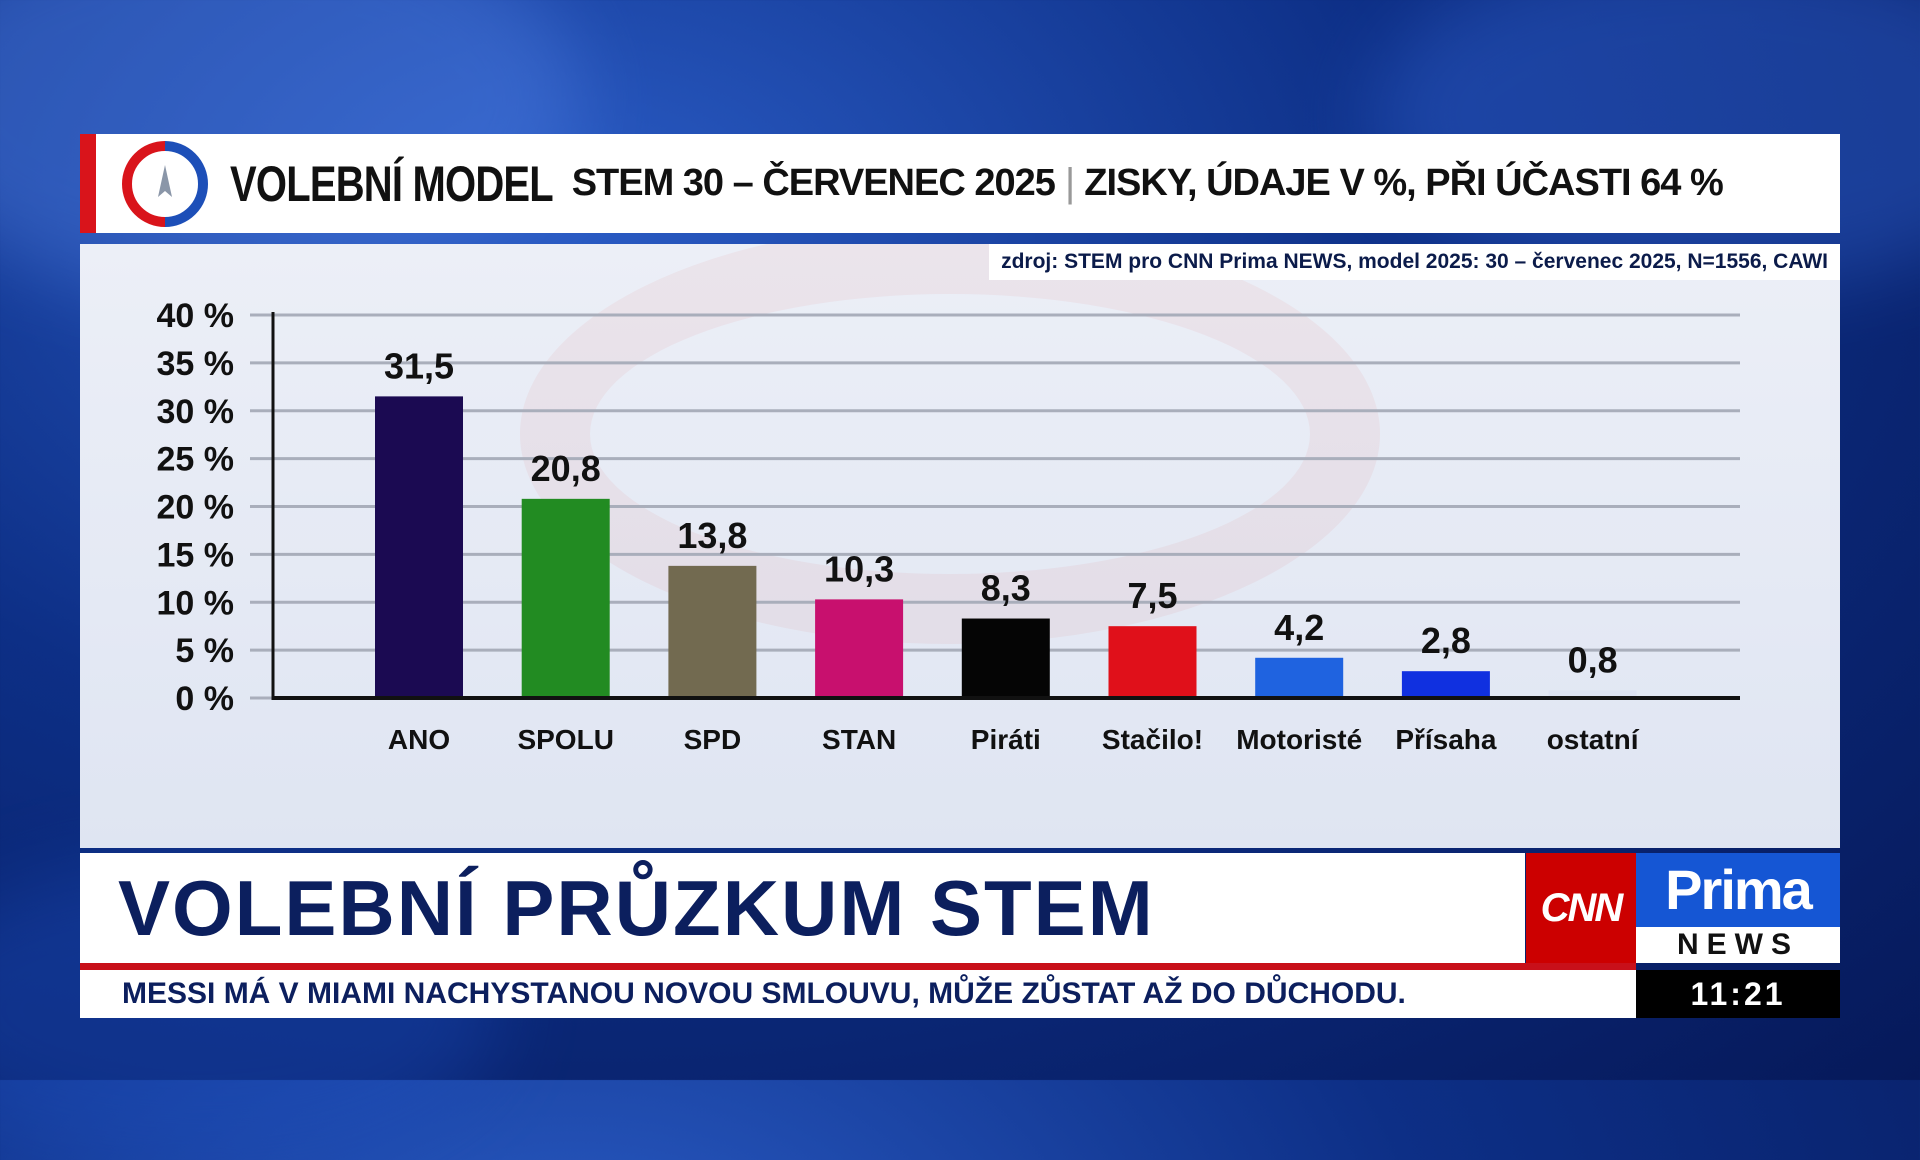 This screenshot has height=1160, width=1920. What do you see at coordinates (196, 412) in the screenshot?
I see `y-tick-label: 30 %` at bounding box center [196, 412].